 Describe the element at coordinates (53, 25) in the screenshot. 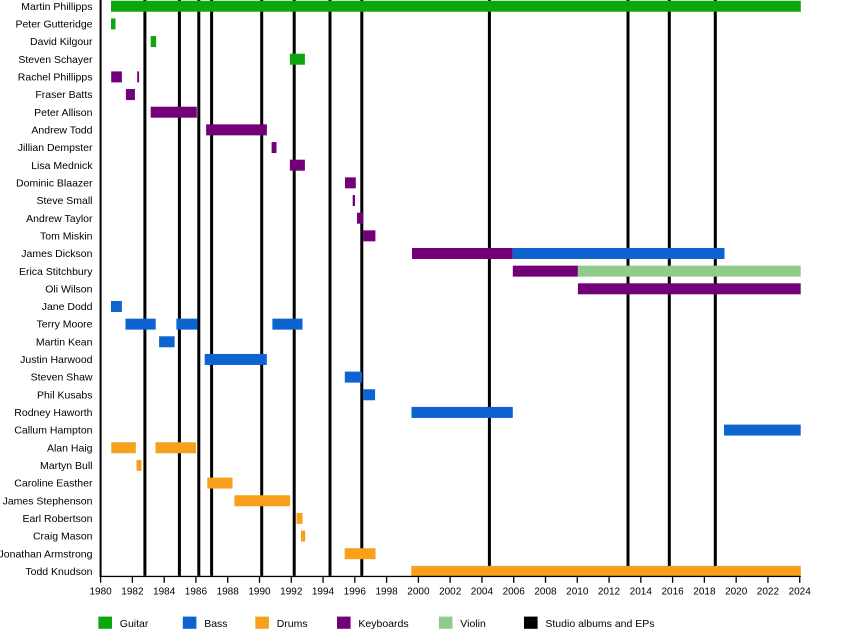

I see `svg-text: Peter Gutteridge` at that location.